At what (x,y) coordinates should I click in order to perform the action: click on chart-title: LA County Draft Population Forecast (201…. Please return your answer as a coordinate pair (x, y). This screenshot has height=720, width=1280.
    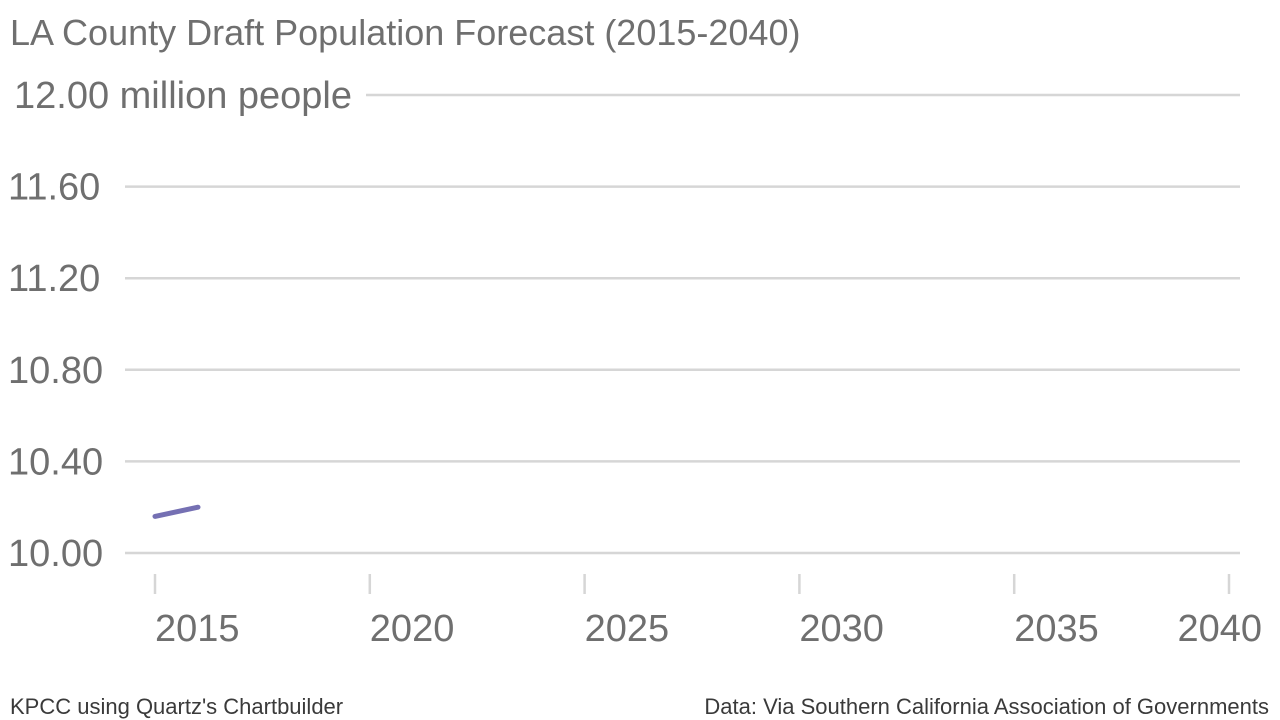
    Looking at the image, I should click on (405, 32).